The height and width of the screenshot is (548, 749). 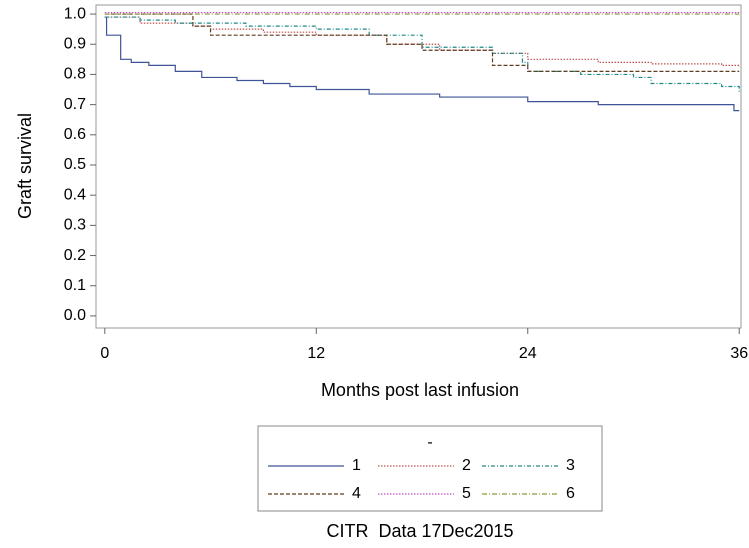 I want to click on footnote: CITR Data 17Dec2015, so click(x=419, y=531).